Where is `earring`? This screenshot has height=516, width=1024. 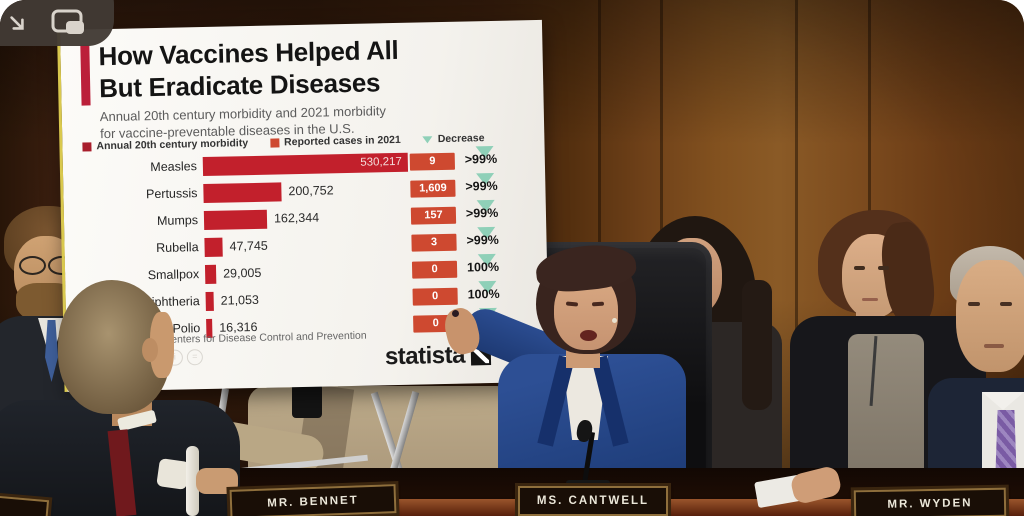 earring is located at coordinates (614, 320).